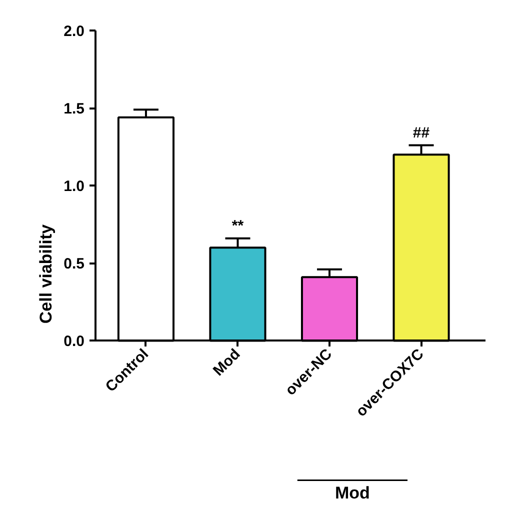 The height and width of the screenshot is (530, 507). Describe the element at coordinates (74, 341) in the screenshot. I see `y-tick-label: 0.0` at that location.